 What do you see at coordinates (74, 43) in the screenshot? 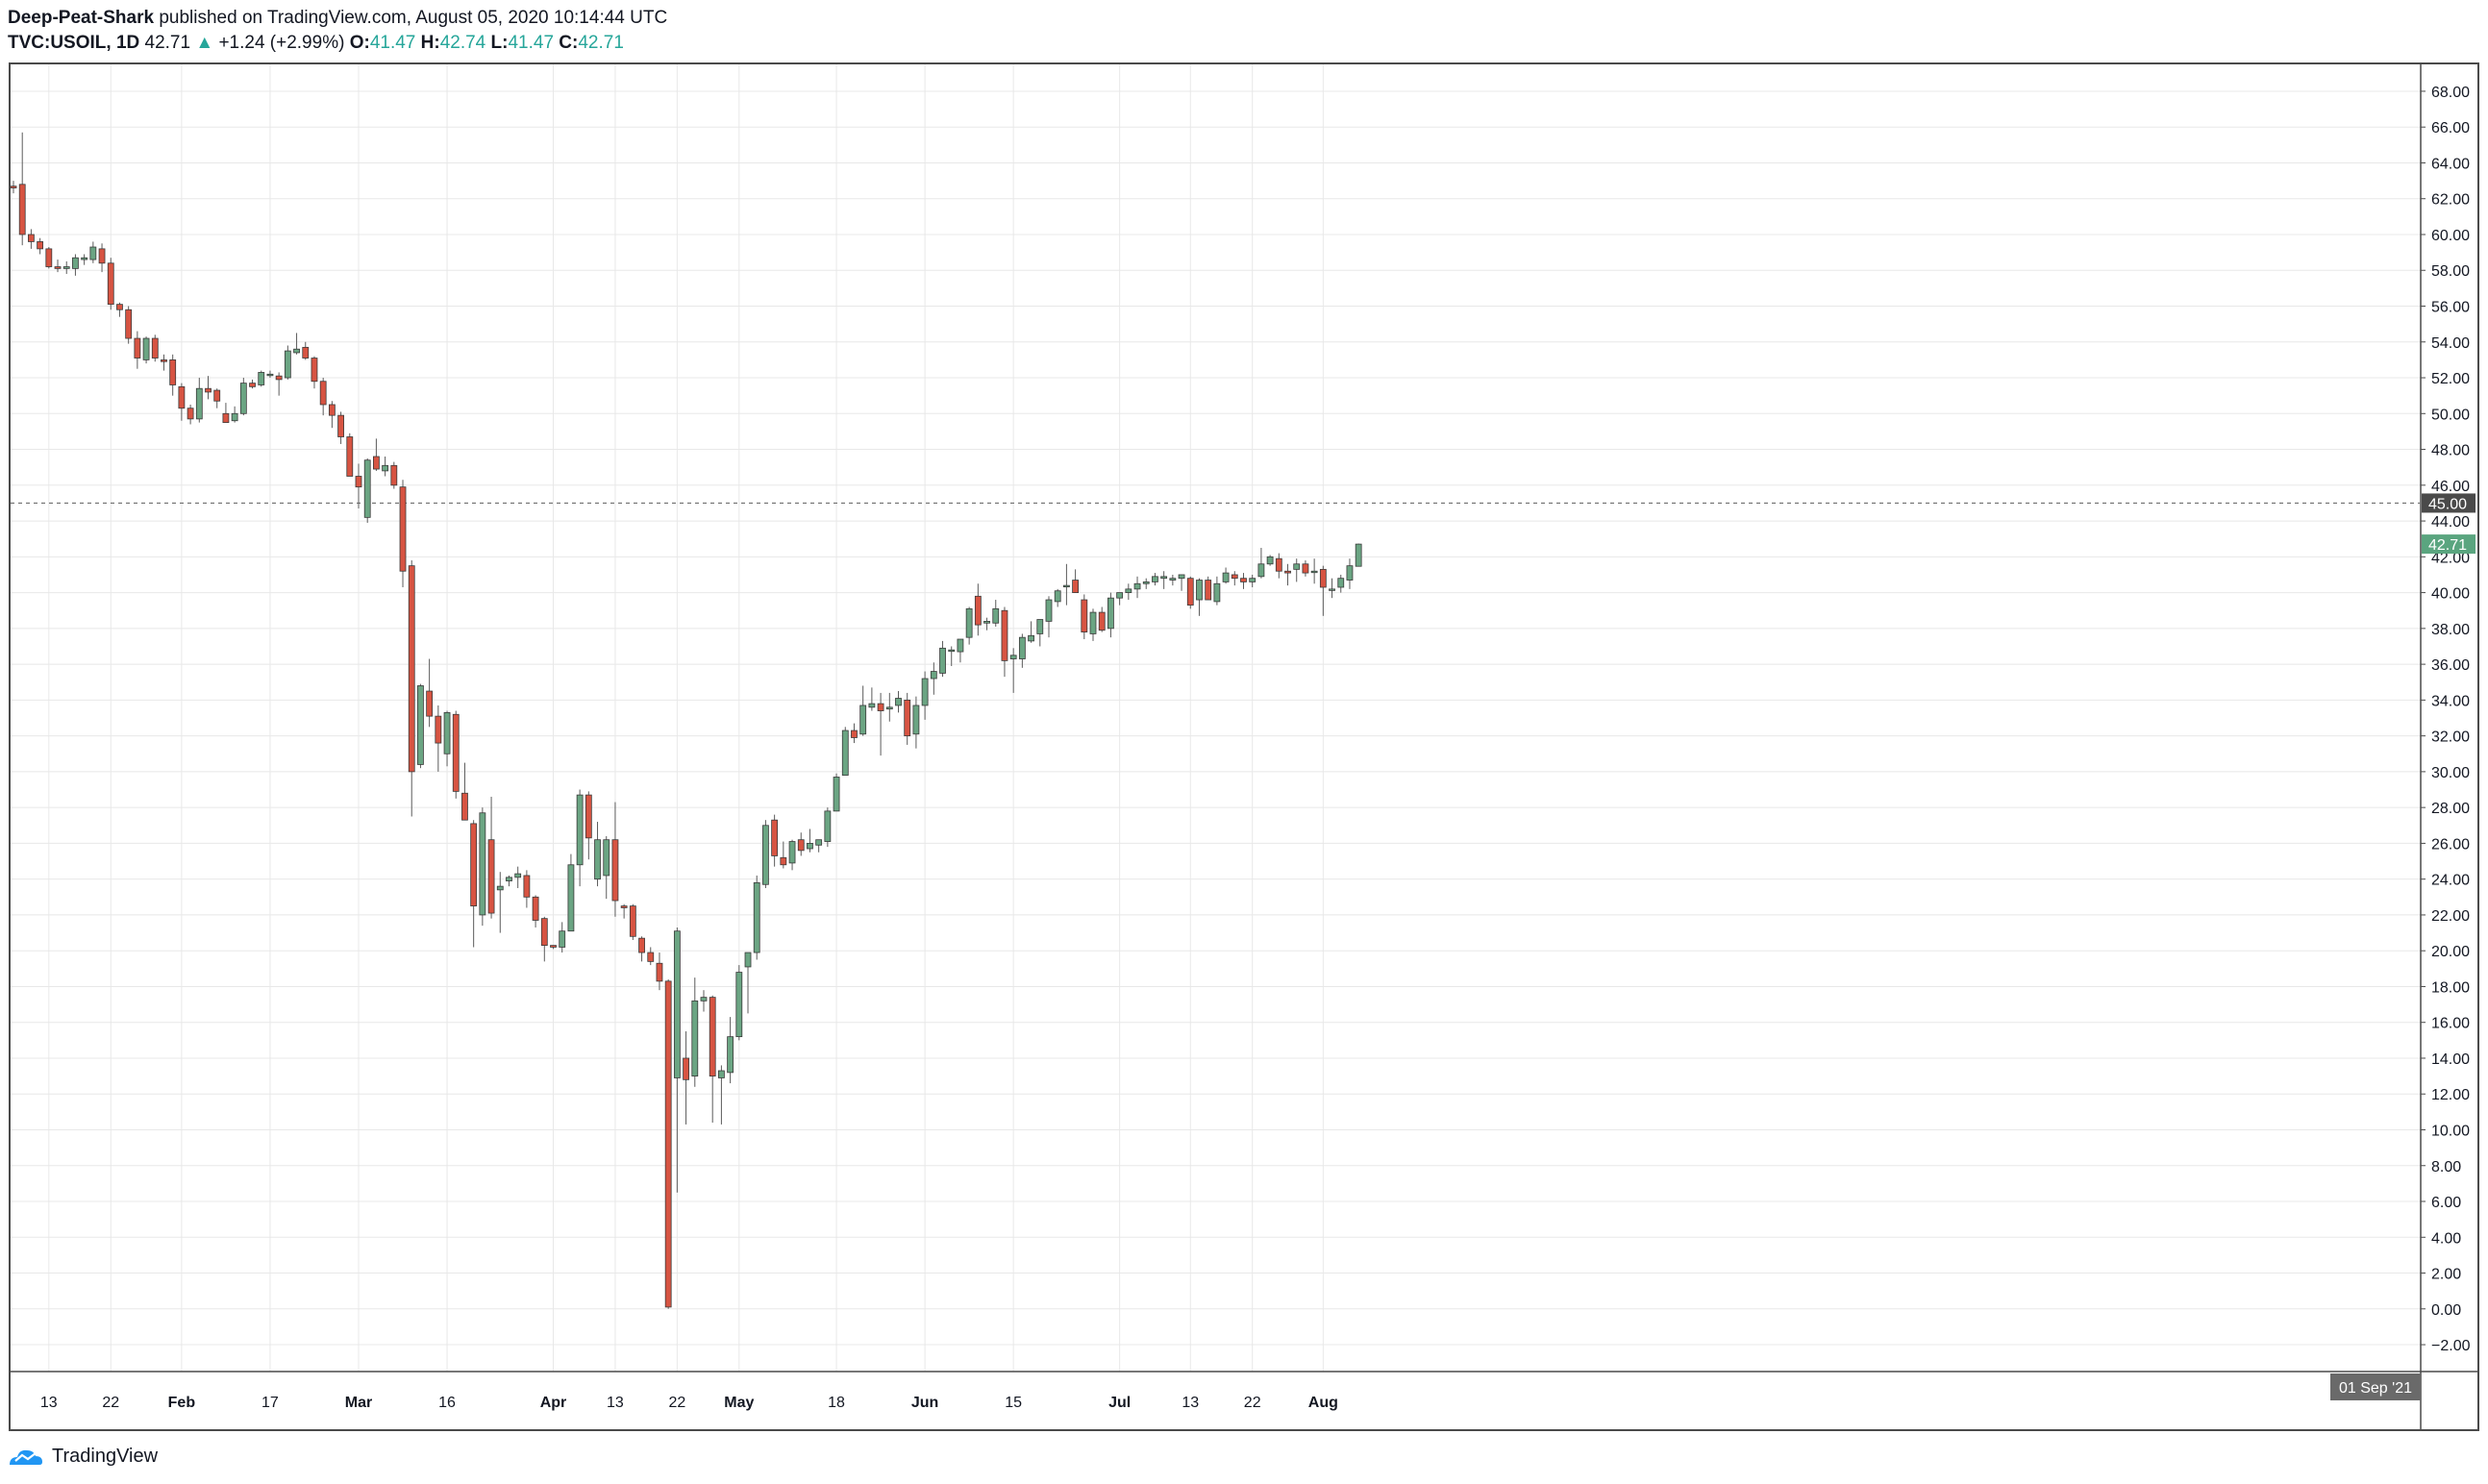
I see `symbol-label: TVC:USOIL, 1D` at bounding box center [74, 43].